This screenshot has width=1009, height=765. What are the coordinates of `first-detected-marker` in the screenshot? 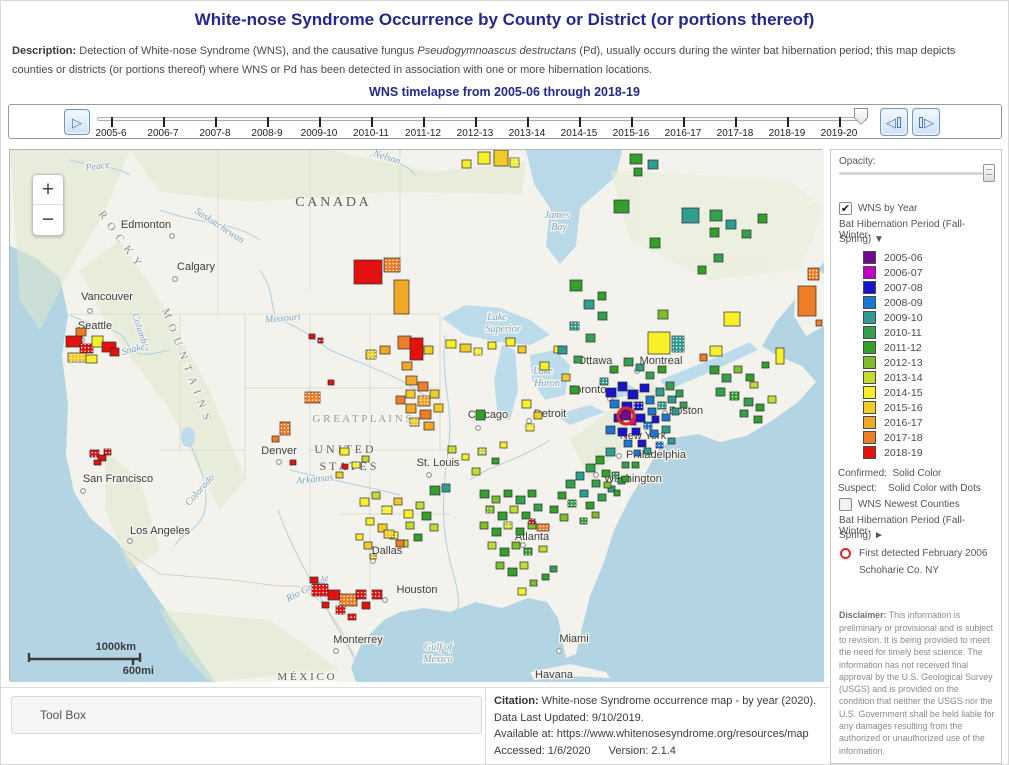 It's located at (626, 416).